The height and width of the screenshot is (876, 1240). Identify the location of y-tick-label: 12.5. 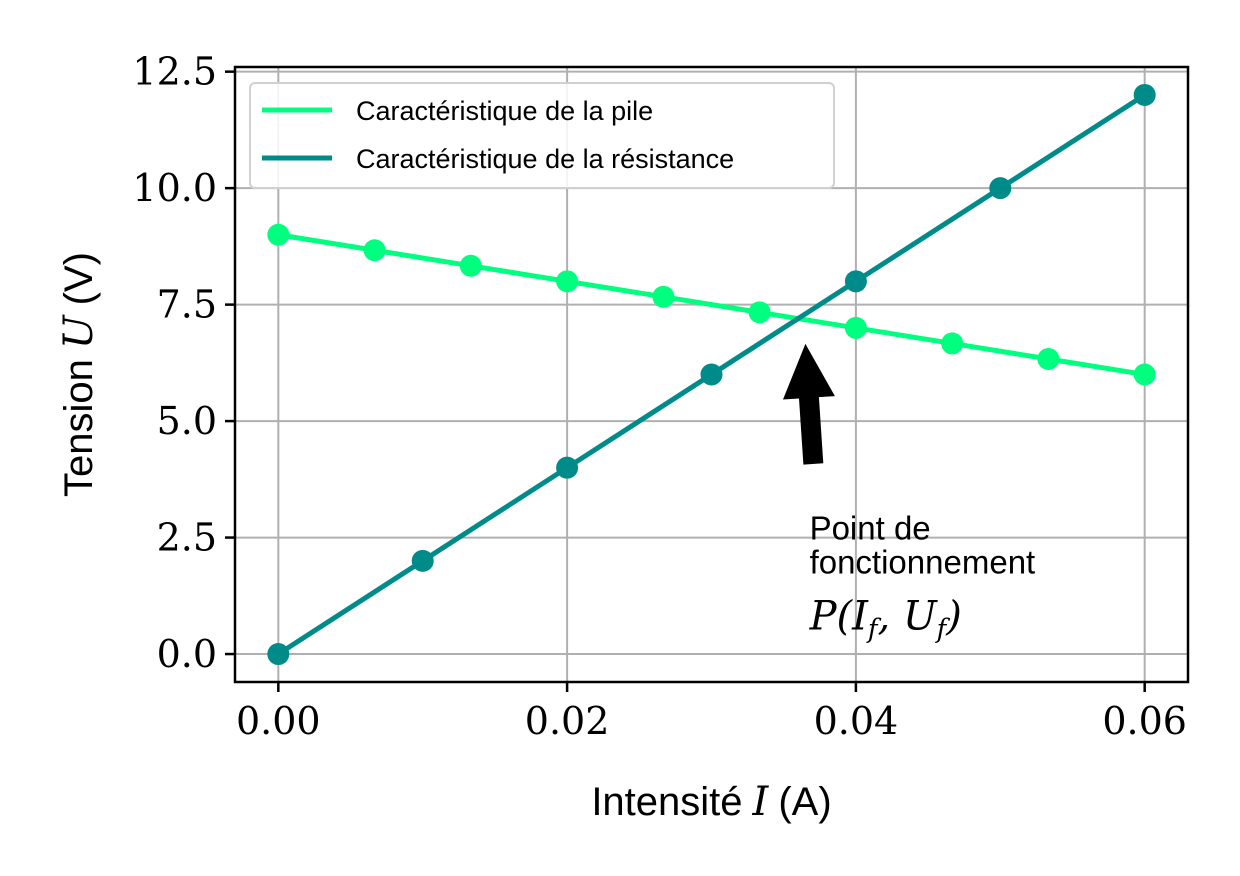
(174, 72).